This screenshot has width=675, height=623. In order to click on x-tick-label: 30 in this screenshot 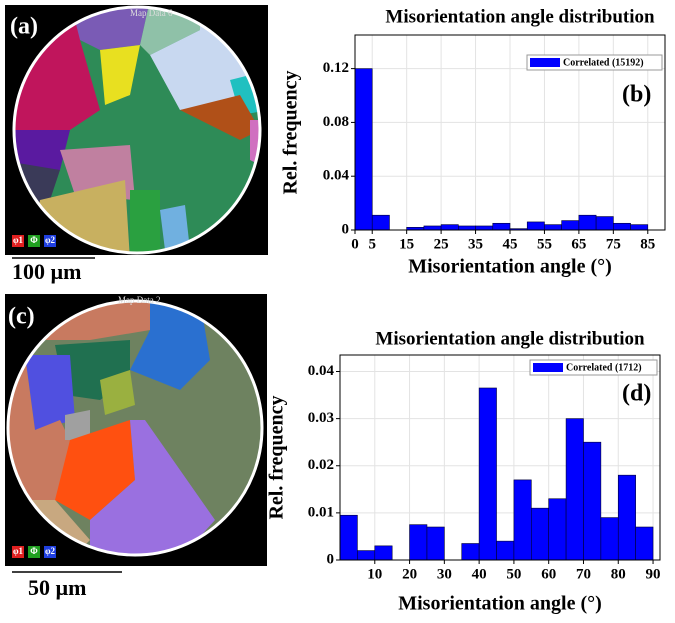, I will do `click(444, 574)`.